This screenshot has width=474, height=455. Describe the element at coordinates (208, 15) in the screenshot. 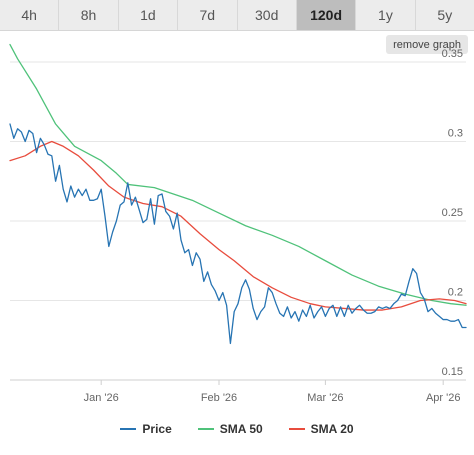

I see `tab-7d: 7d` at that location.